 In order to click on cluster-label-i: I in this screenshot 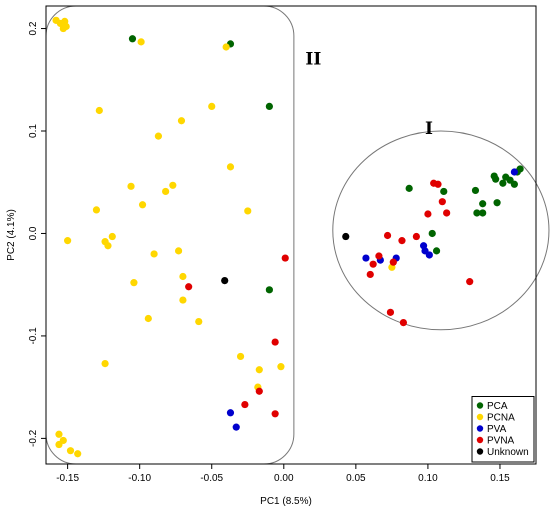, I will do `click(429, 129)`.